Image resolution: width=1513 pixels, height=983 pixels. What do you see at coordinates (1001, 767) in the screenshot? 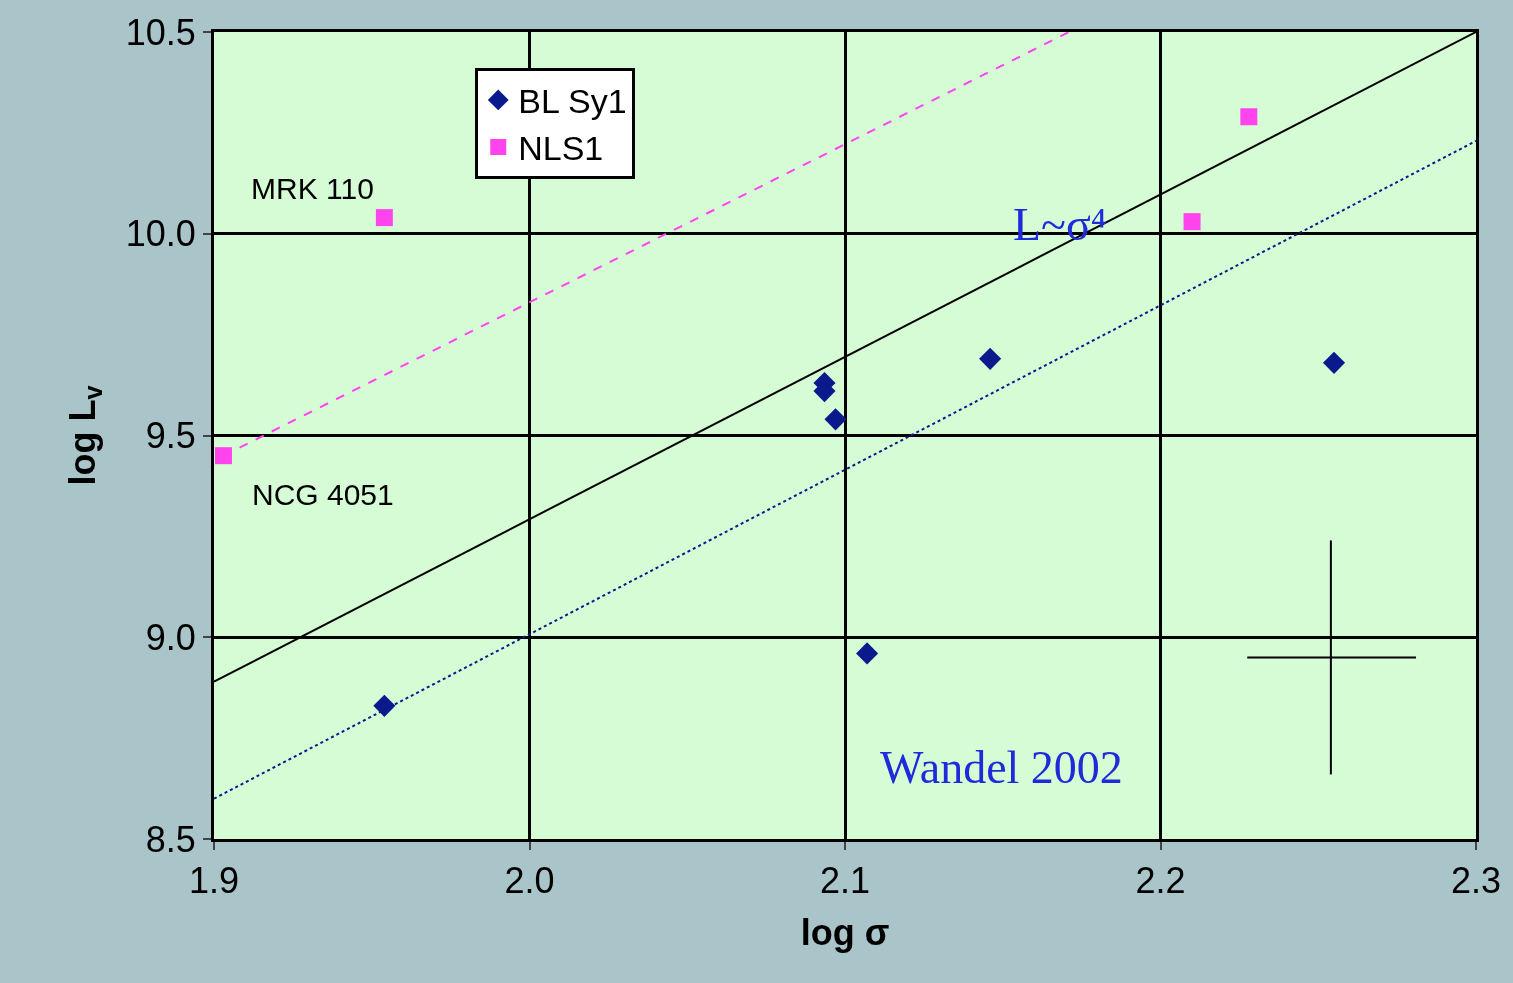
I see `annotation: Wandel 2002` at bounding box center [1001, 767].